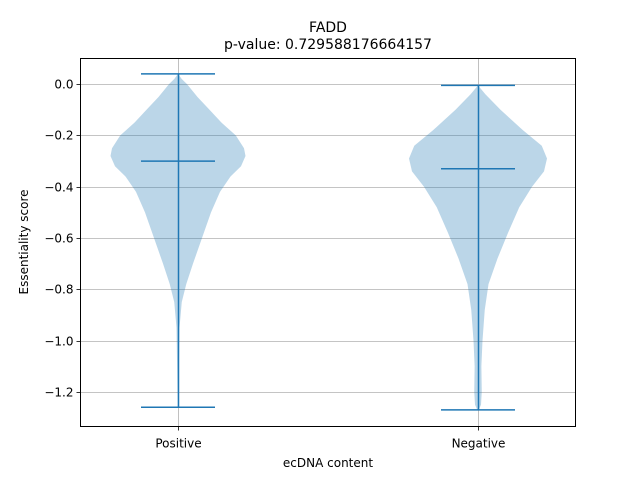  Describe the element at coordinates (63, 85) in the screenshot. I see `y-tick-label: 0.0` at that location.